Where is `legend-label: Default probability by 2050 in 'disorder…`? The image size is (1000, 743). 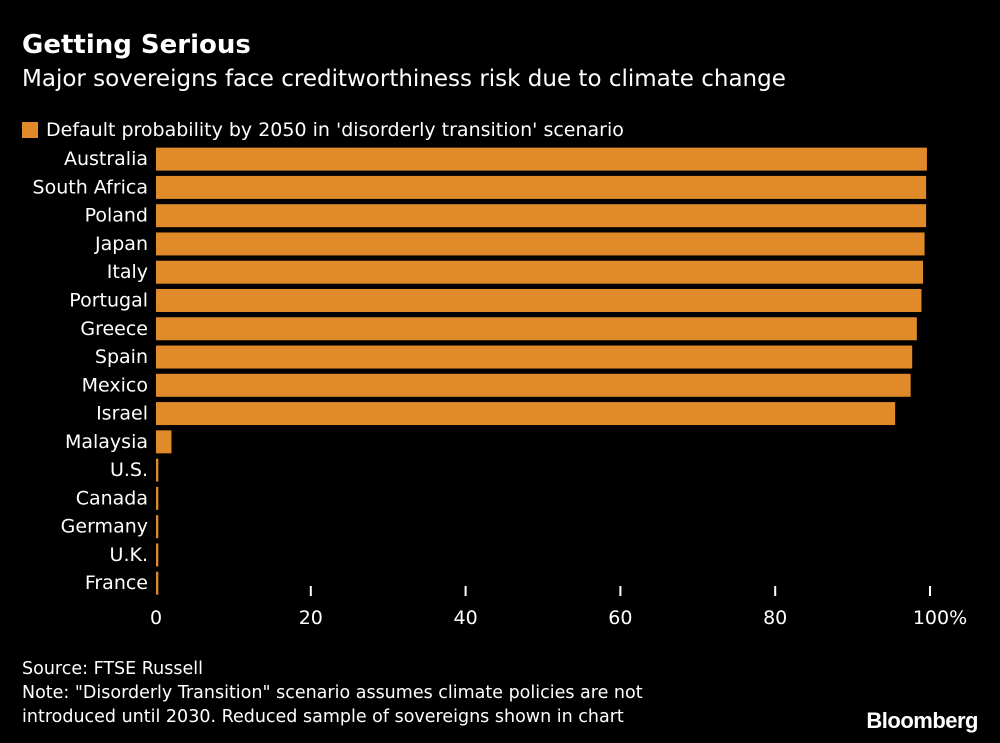
legend-label: Default probability by 2050 in 'disorder… is located at coordinates (335, 130).